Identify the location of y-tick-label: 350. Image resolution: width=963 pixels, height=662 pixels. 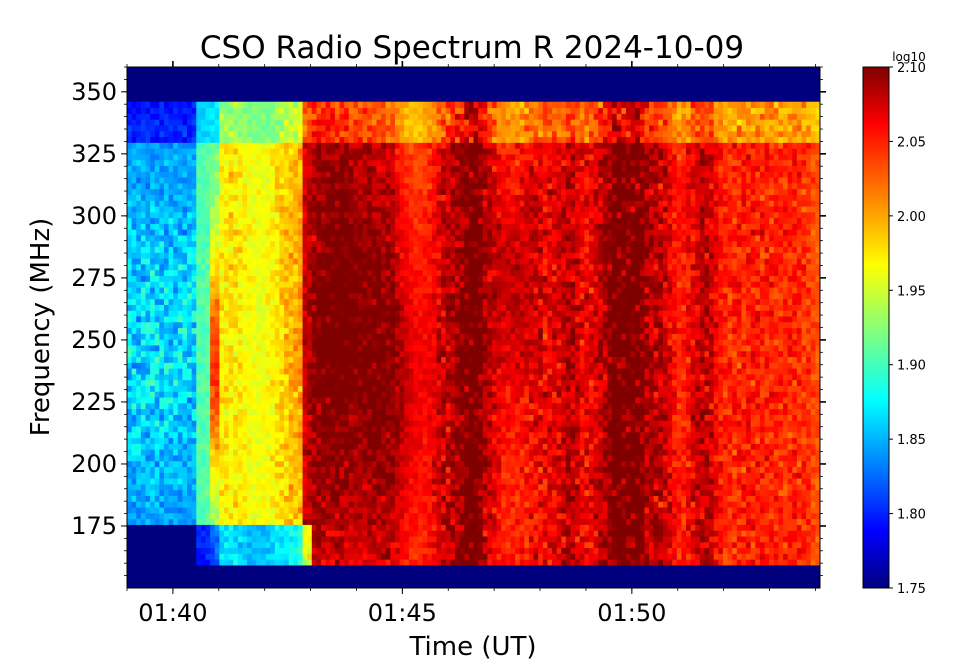
(94, 92).